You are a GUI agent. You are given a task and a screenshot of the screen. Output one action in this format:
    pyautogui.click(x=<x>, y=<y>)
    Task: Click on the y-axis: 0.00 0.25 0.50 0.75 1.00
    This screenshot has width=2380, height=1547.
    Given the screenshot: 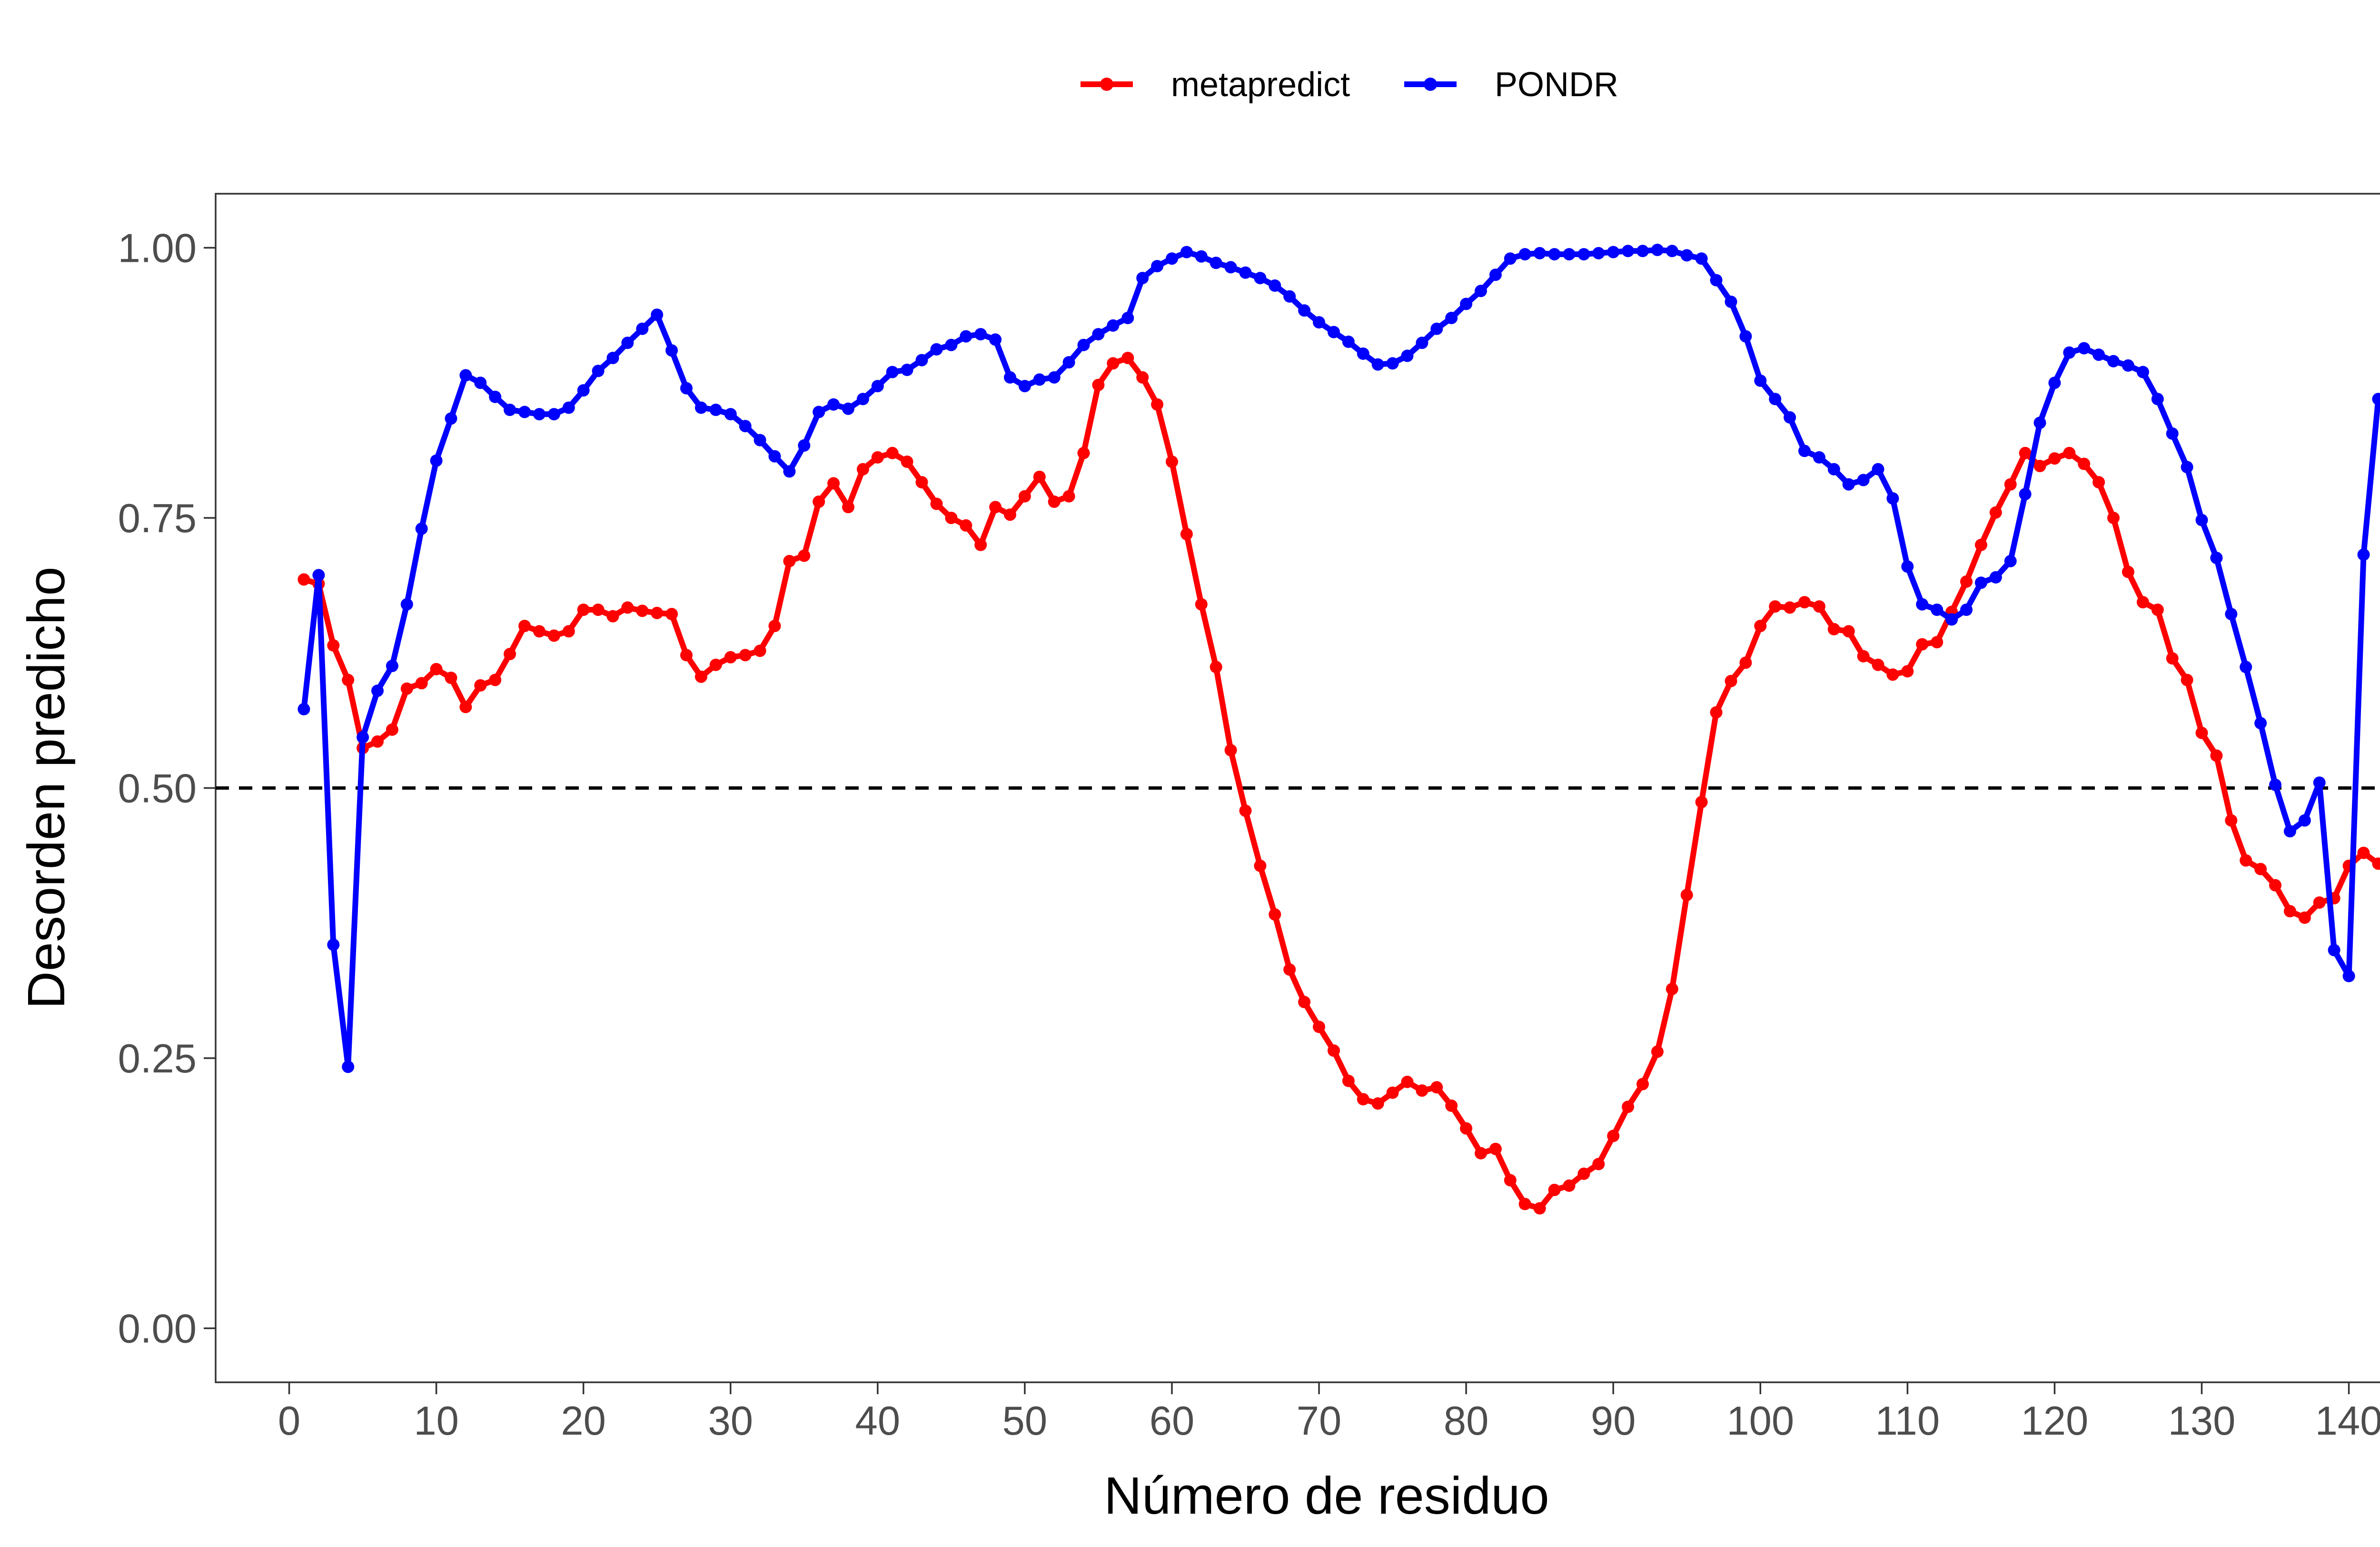 What is the action you would take?
    pyautogui.click(x=167, y=789)
    